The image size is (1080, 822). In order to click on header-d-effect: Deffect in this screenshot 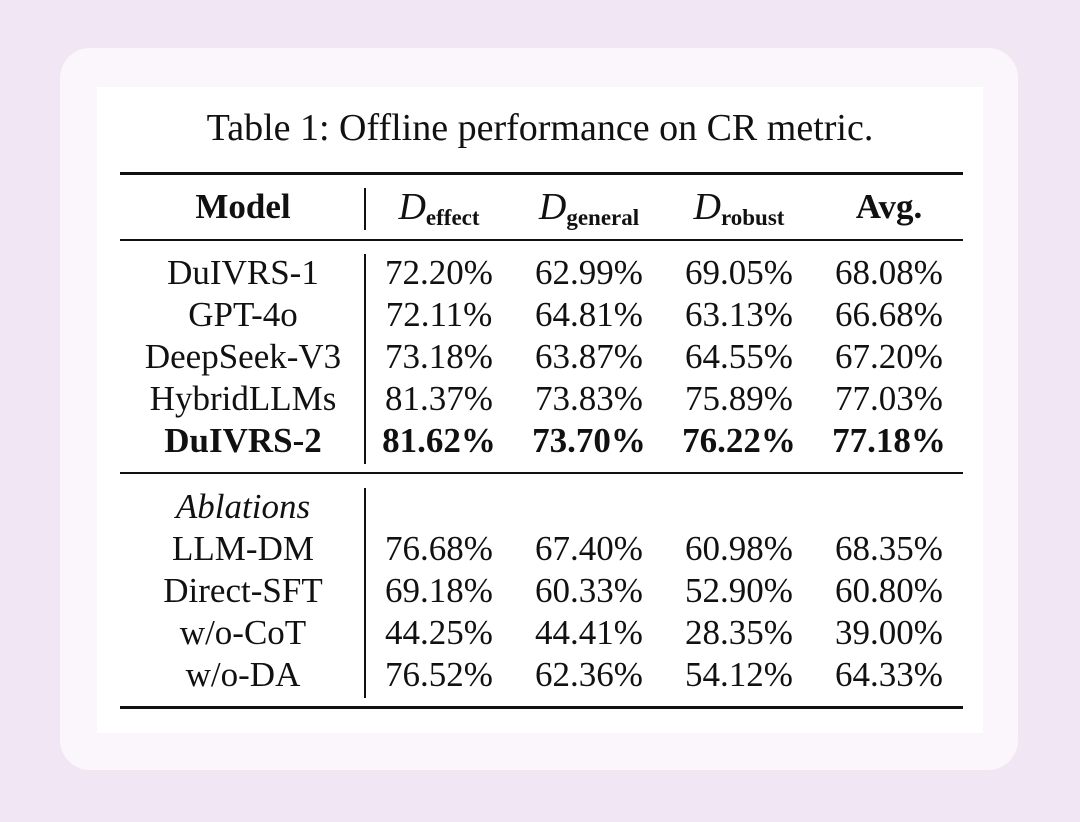, I will do `click(439, 208)`.